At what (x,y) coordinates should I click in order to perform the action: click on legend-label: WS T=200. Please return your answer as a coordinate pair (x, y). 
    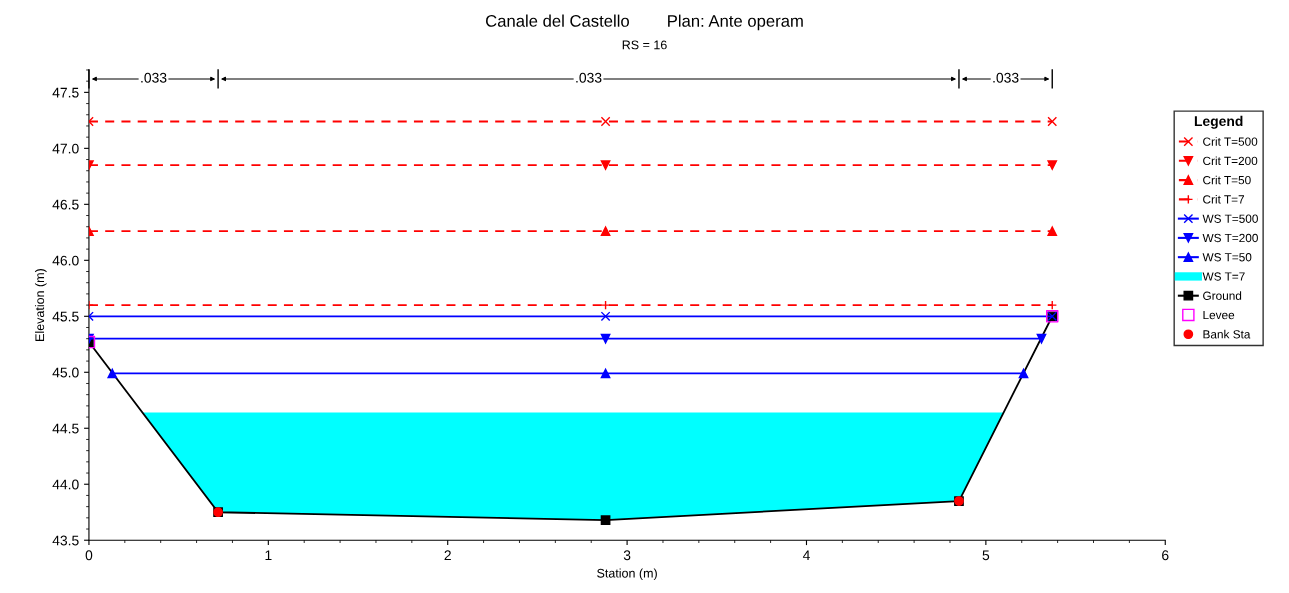
    Looking at the image, I should click on (1230, 238).